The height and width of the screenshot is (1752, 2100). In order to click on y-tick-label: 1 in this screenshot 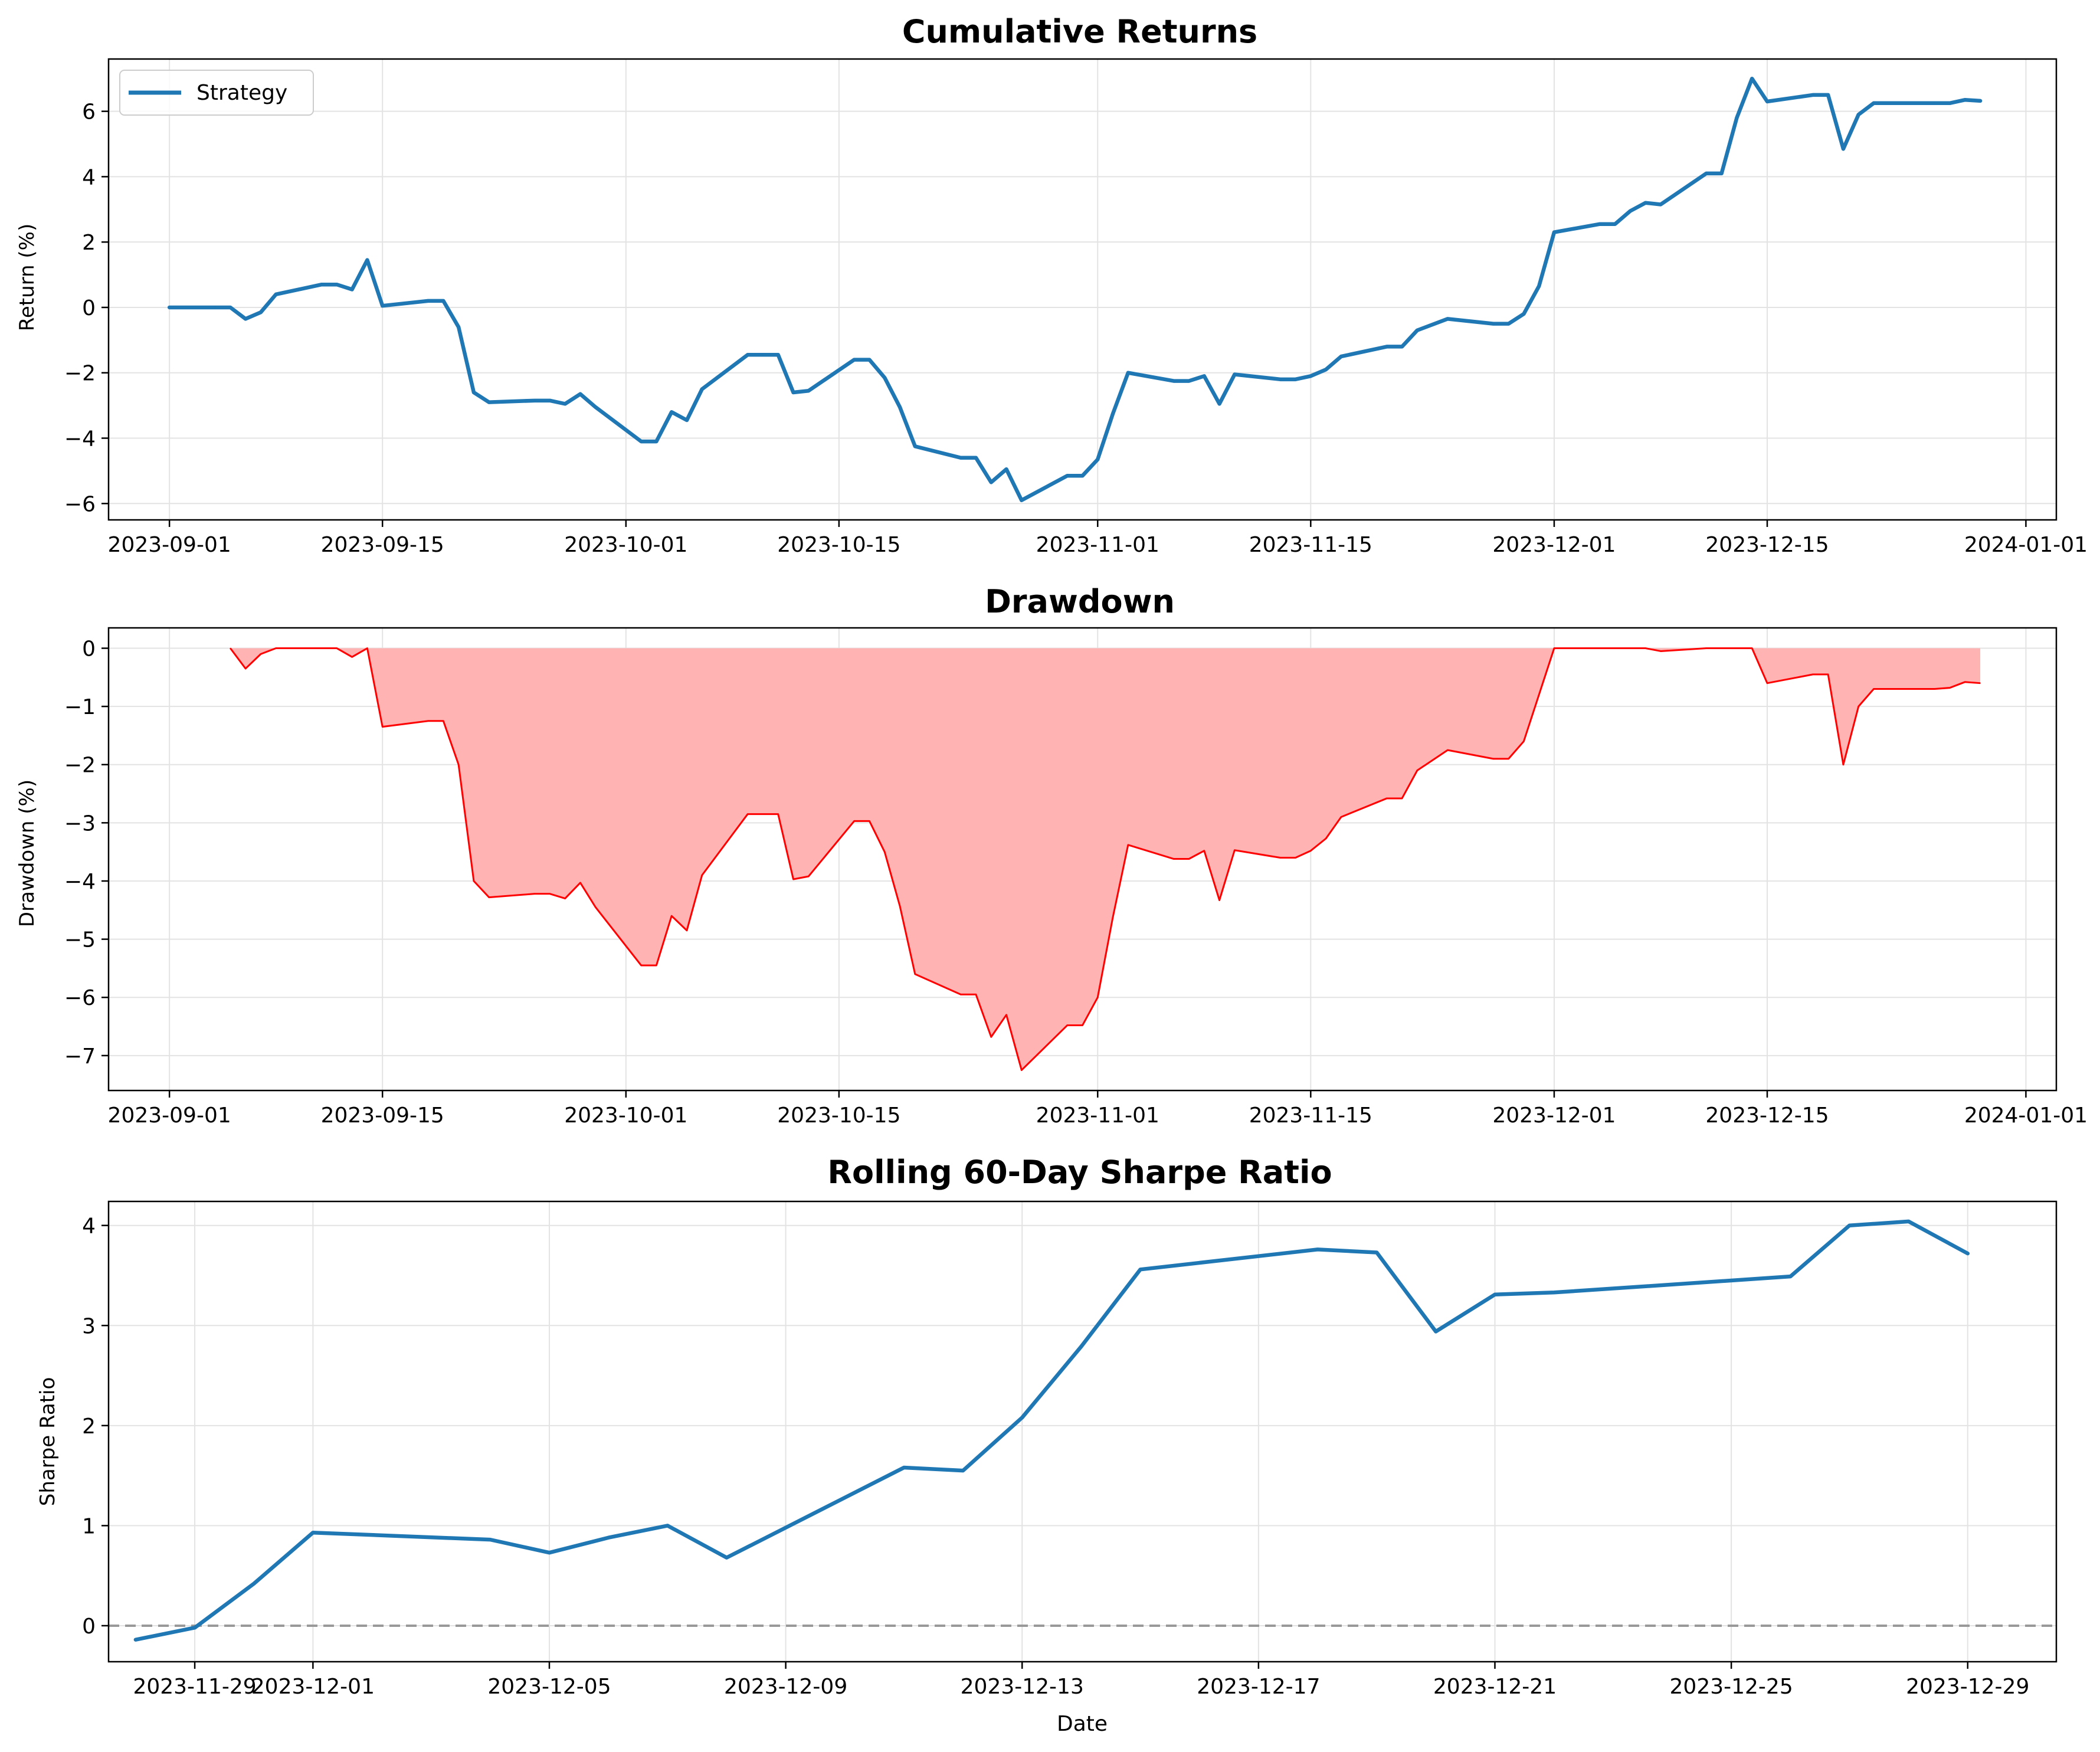, I will do `click(89, 1526)`.